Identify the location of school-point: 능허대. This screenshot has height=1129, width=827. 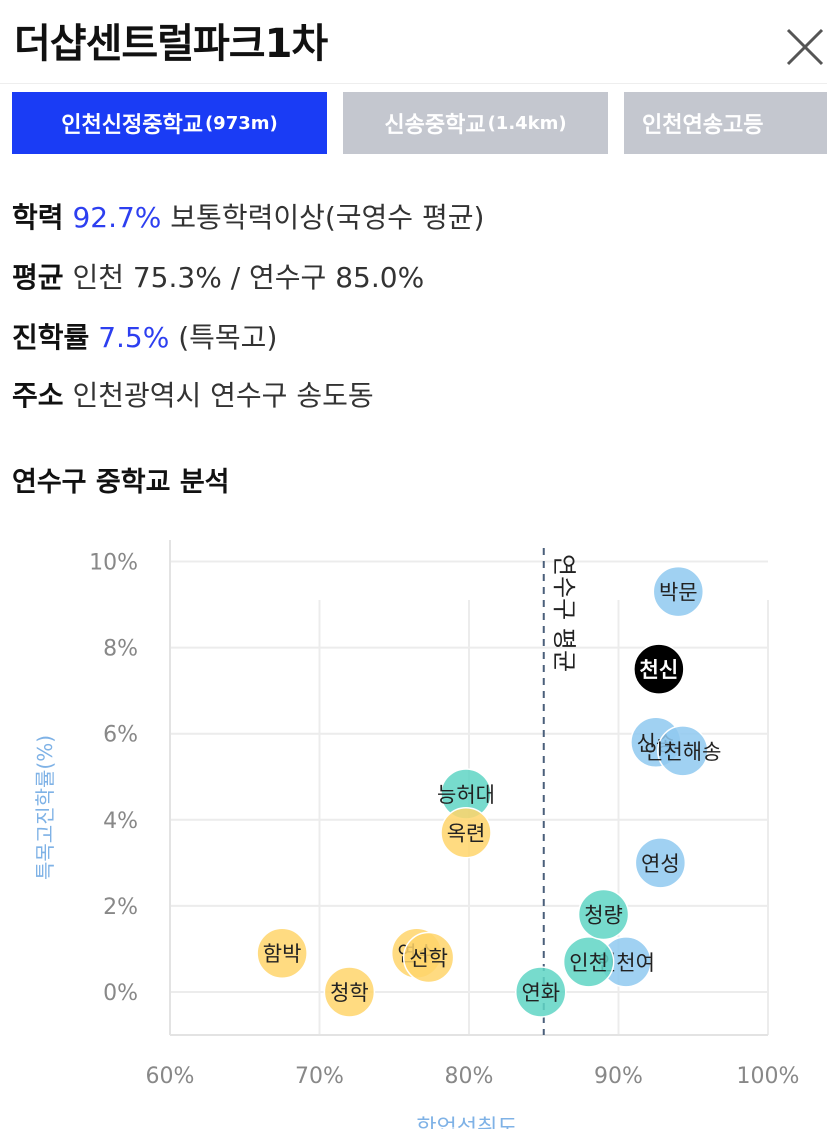
(466, 794).